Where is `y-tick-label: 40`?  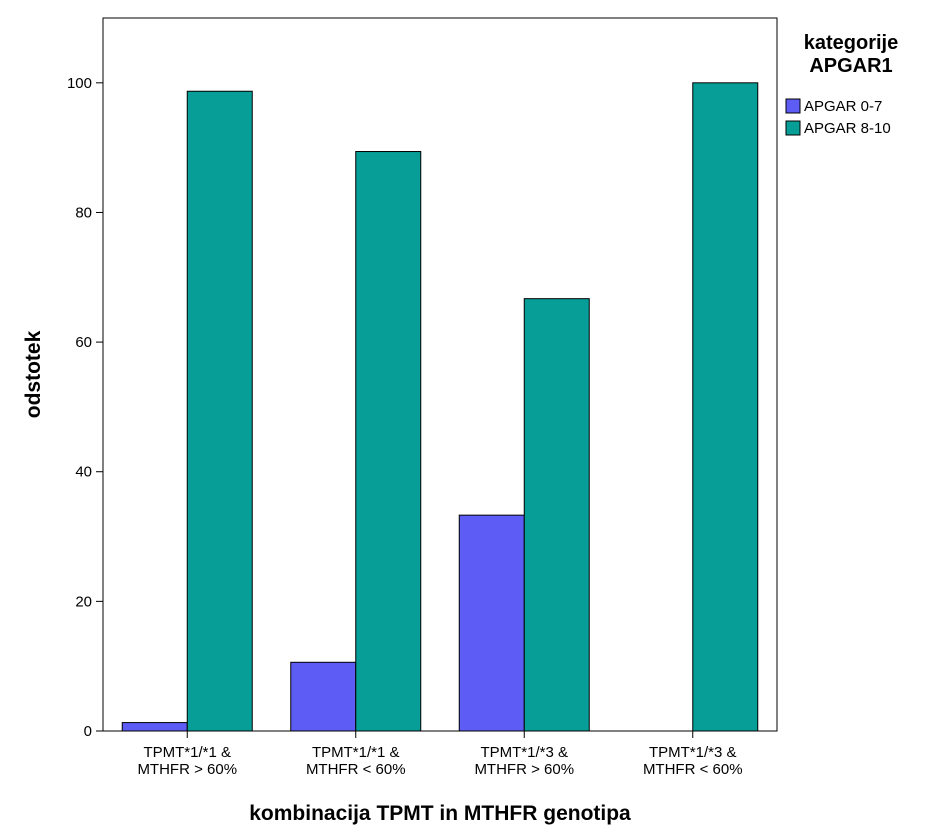 y-tick-label: 40 is located at coordinates (83, 472).